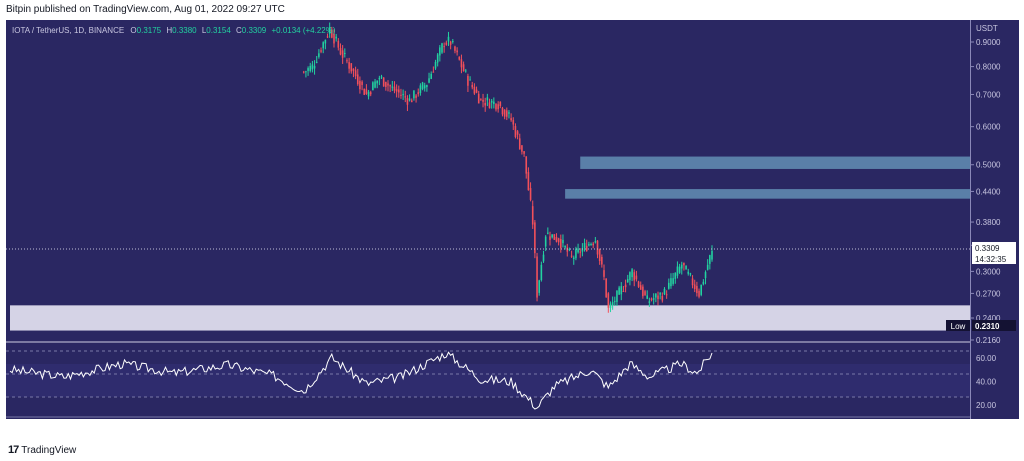 This screenshot has width=1024, height=461. What do you see at coordinates (42, 450) in the screenshot?
I see `tradingview-logo: 17 TradingView` at bounding box center [42, 450].